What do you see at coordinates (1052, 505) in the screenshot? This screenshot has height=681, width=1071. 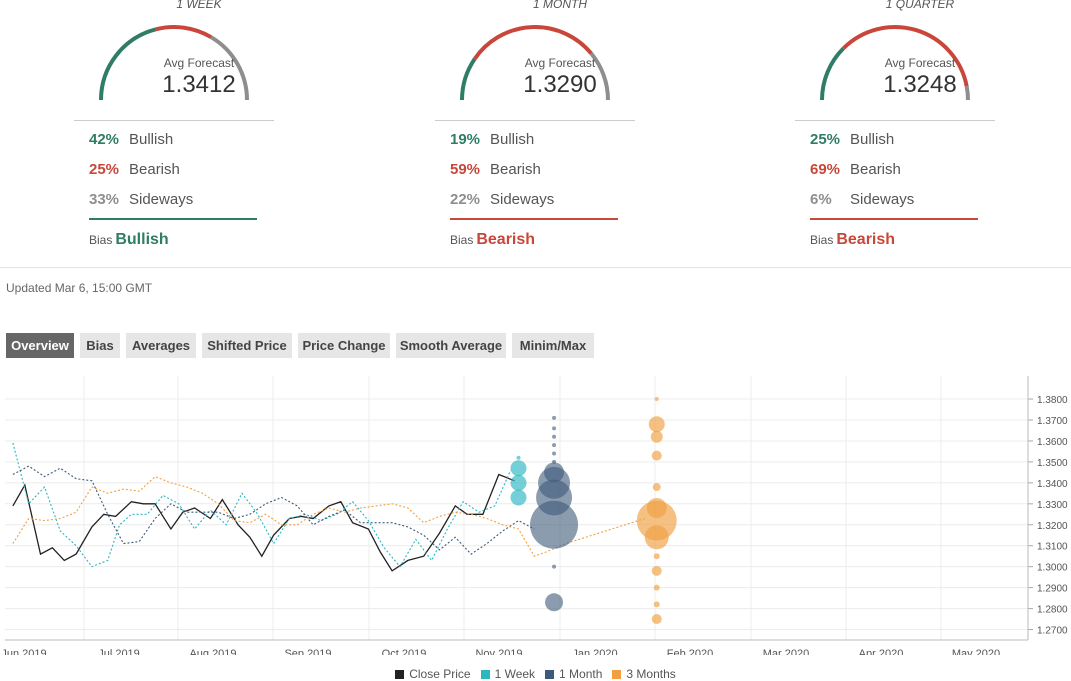 I see `y-tick-label: 1.3300` at bounding box center [1052, 505].